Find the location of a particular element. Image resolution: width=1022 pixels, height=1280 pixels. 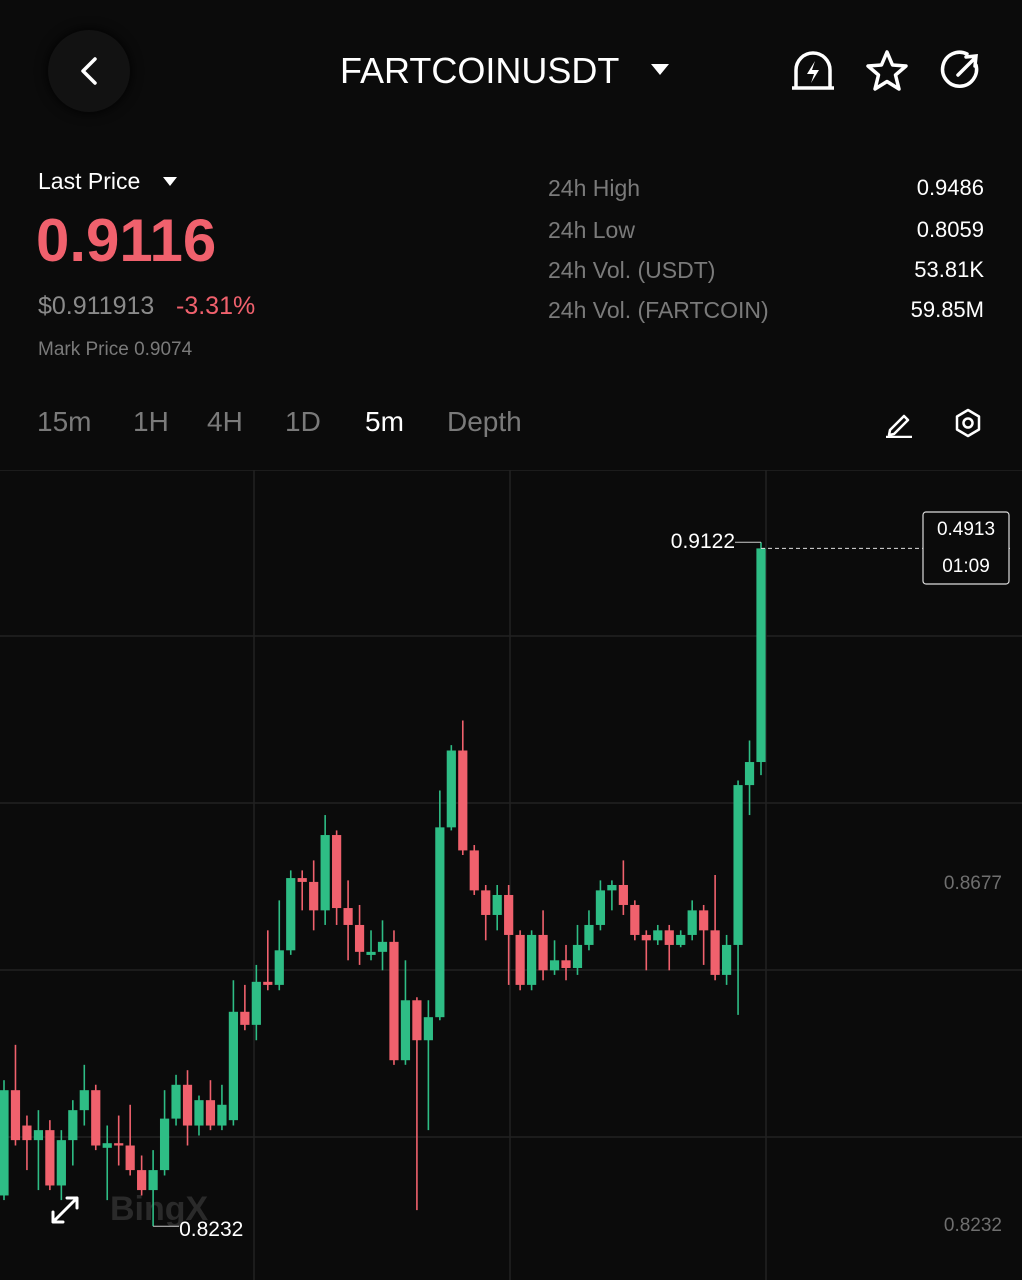

price-change: -3.31% is located at coordinates (216, 306).